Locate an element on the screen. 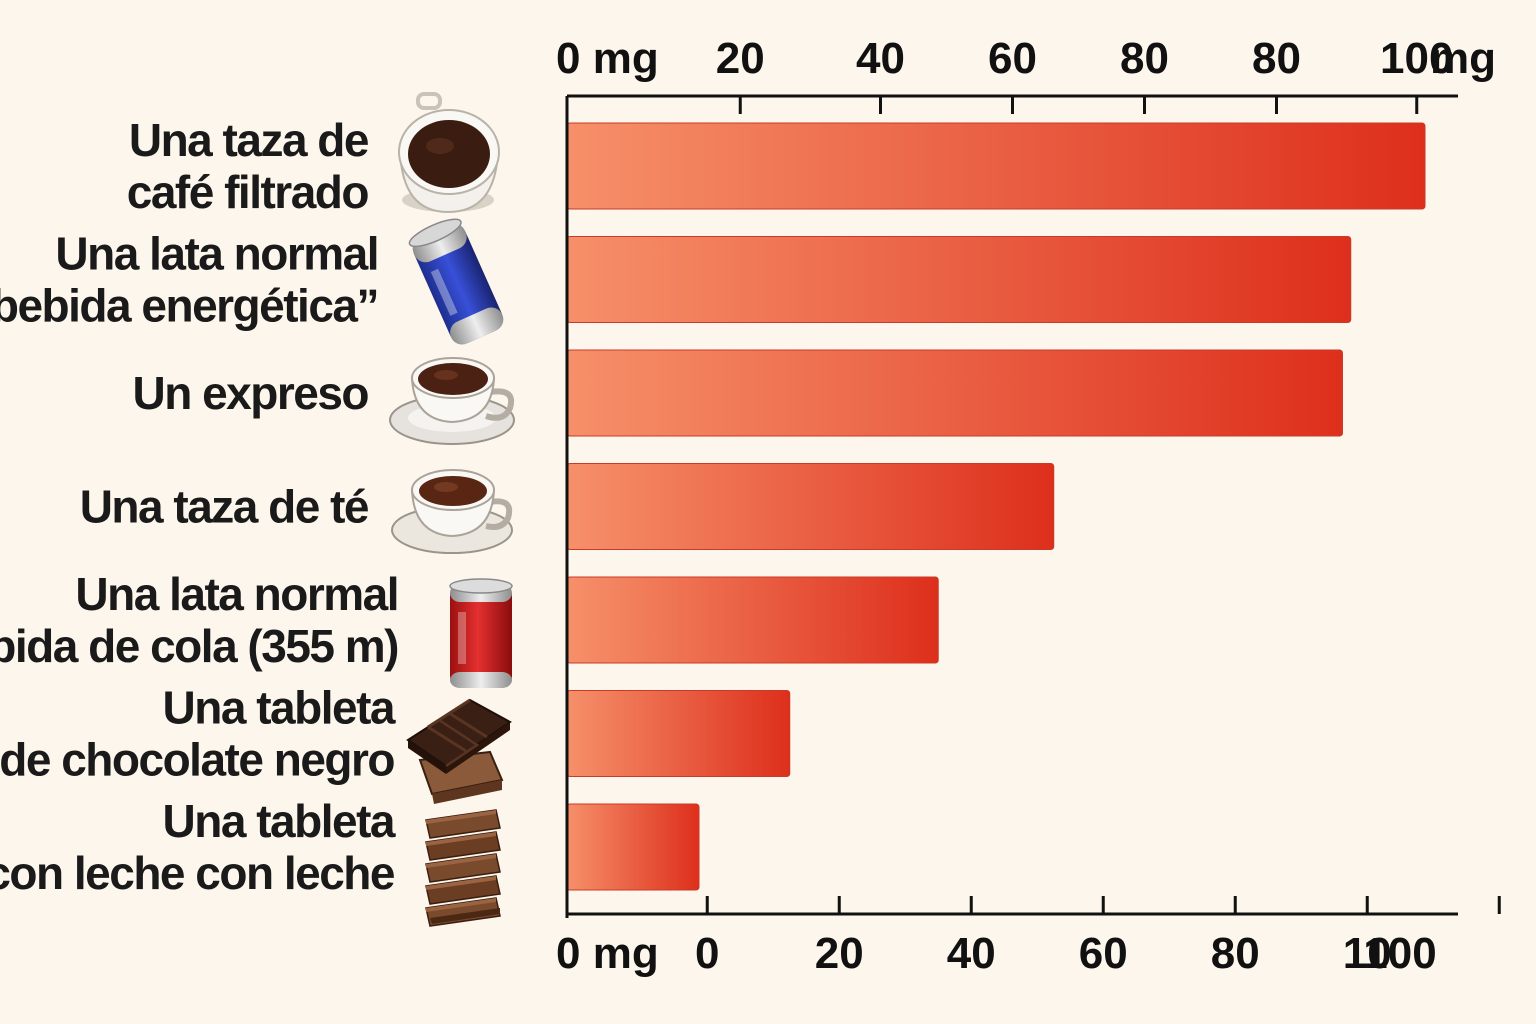  top-tick-label-7: mg is located at coordinates (1463, 58).